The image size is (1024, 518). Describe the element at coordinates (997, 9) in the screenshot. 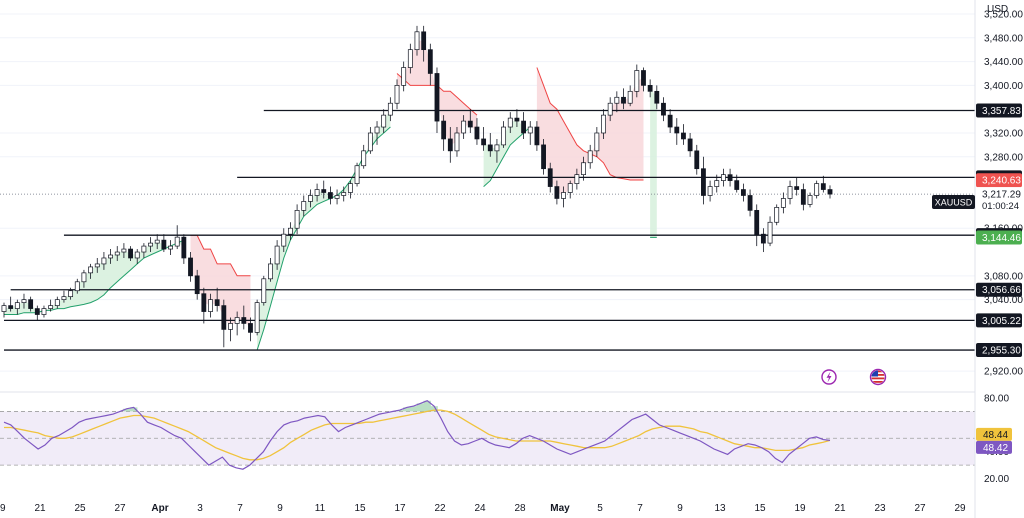

I see `currency-label: USD` at that location.